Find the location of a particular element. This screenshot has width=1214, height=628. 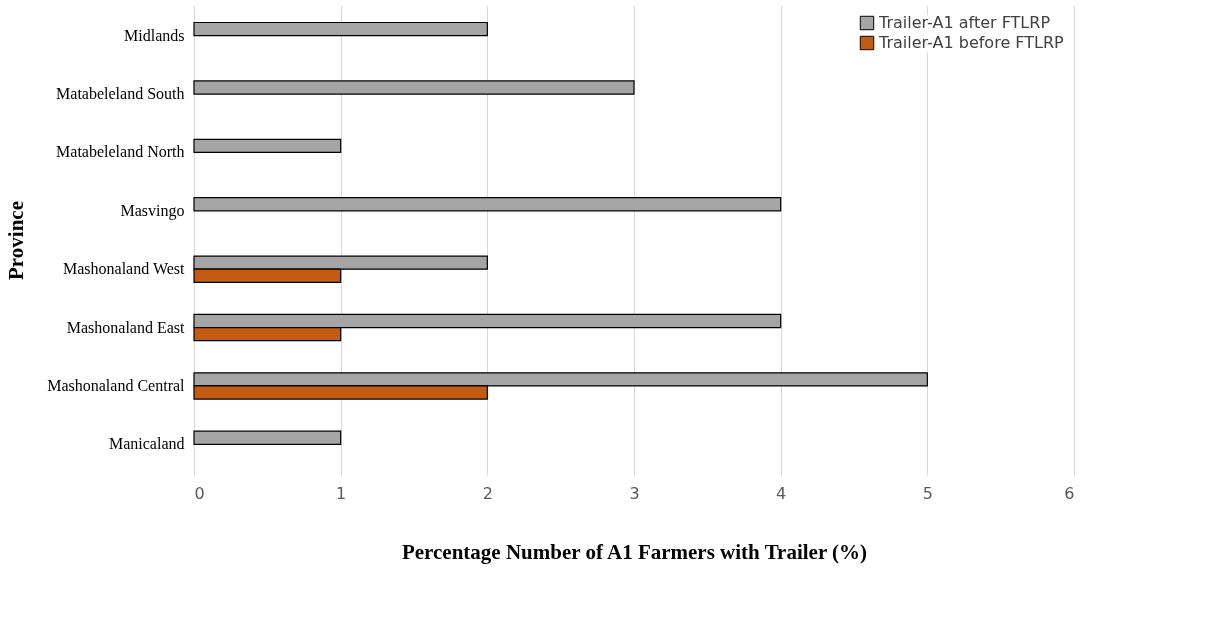

x-tick-label: 0 is located at coordinates (199, 493).